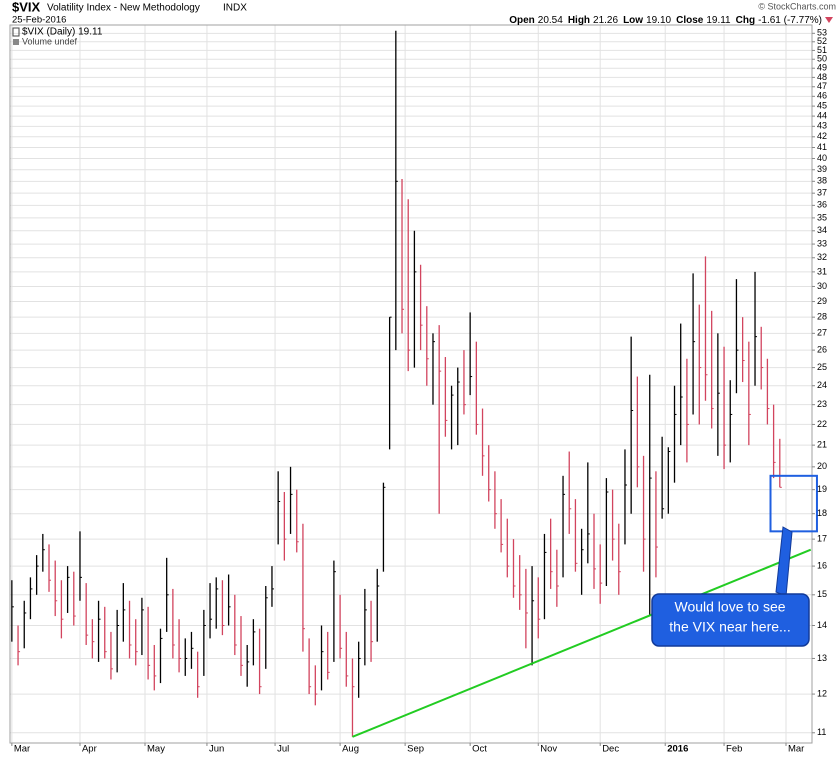 The width and height of the screenshot is (840, 757). What do you see at coordinates (822, 41) in the screenshot?
I see `y-tick-label: 52` at bounding box center [822, 41].